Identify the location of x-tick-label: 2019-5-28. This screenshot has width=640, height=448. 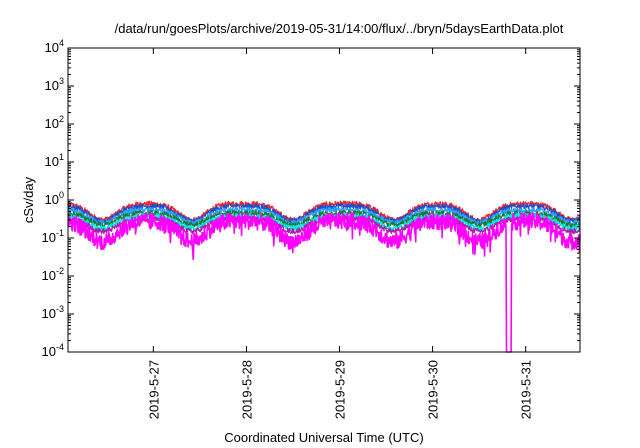
(246, 389).